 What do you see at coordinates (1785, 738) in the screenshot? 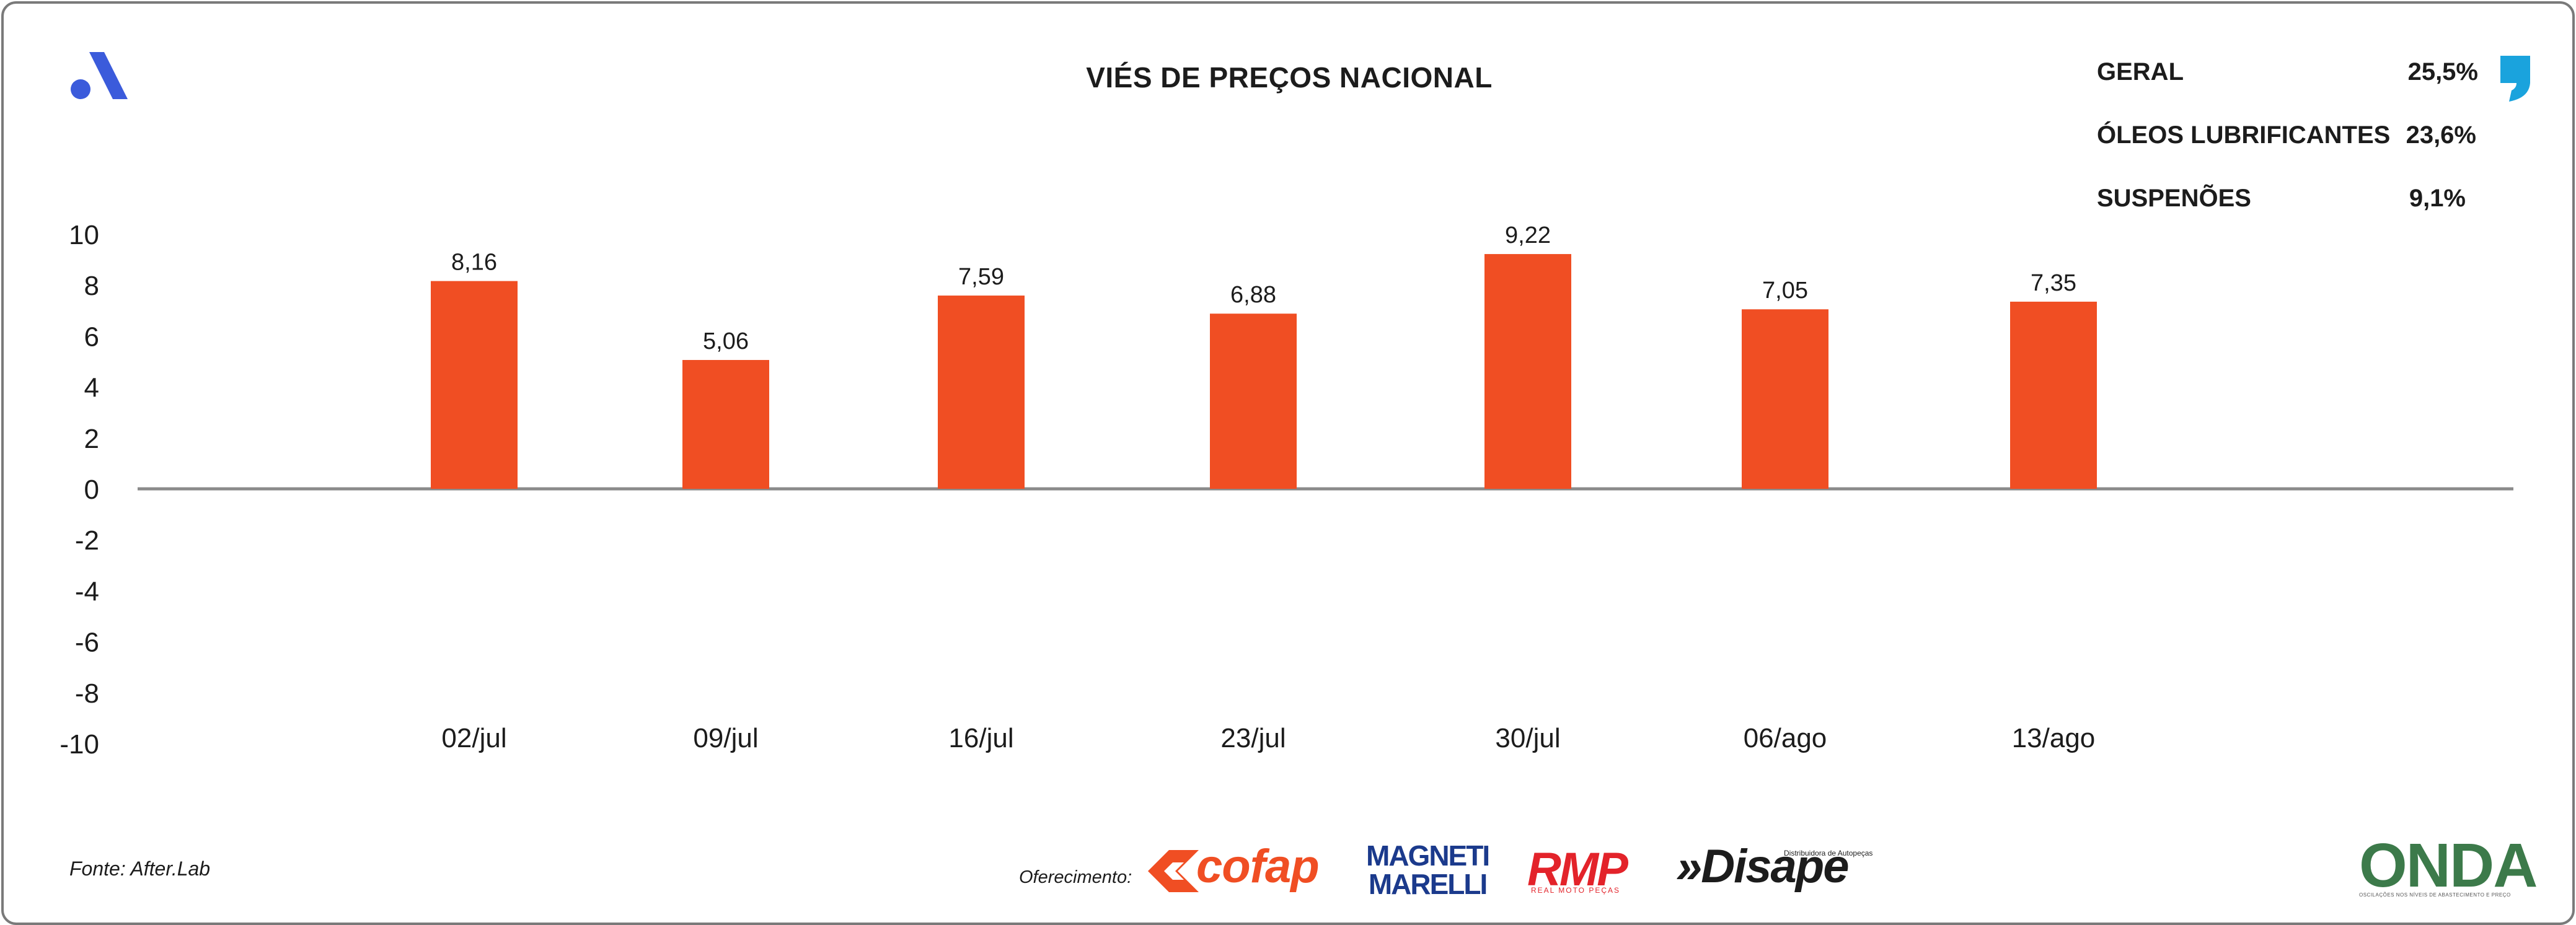
I see `x-tick-label: 06/ago` at bounding box center [1785, 738].